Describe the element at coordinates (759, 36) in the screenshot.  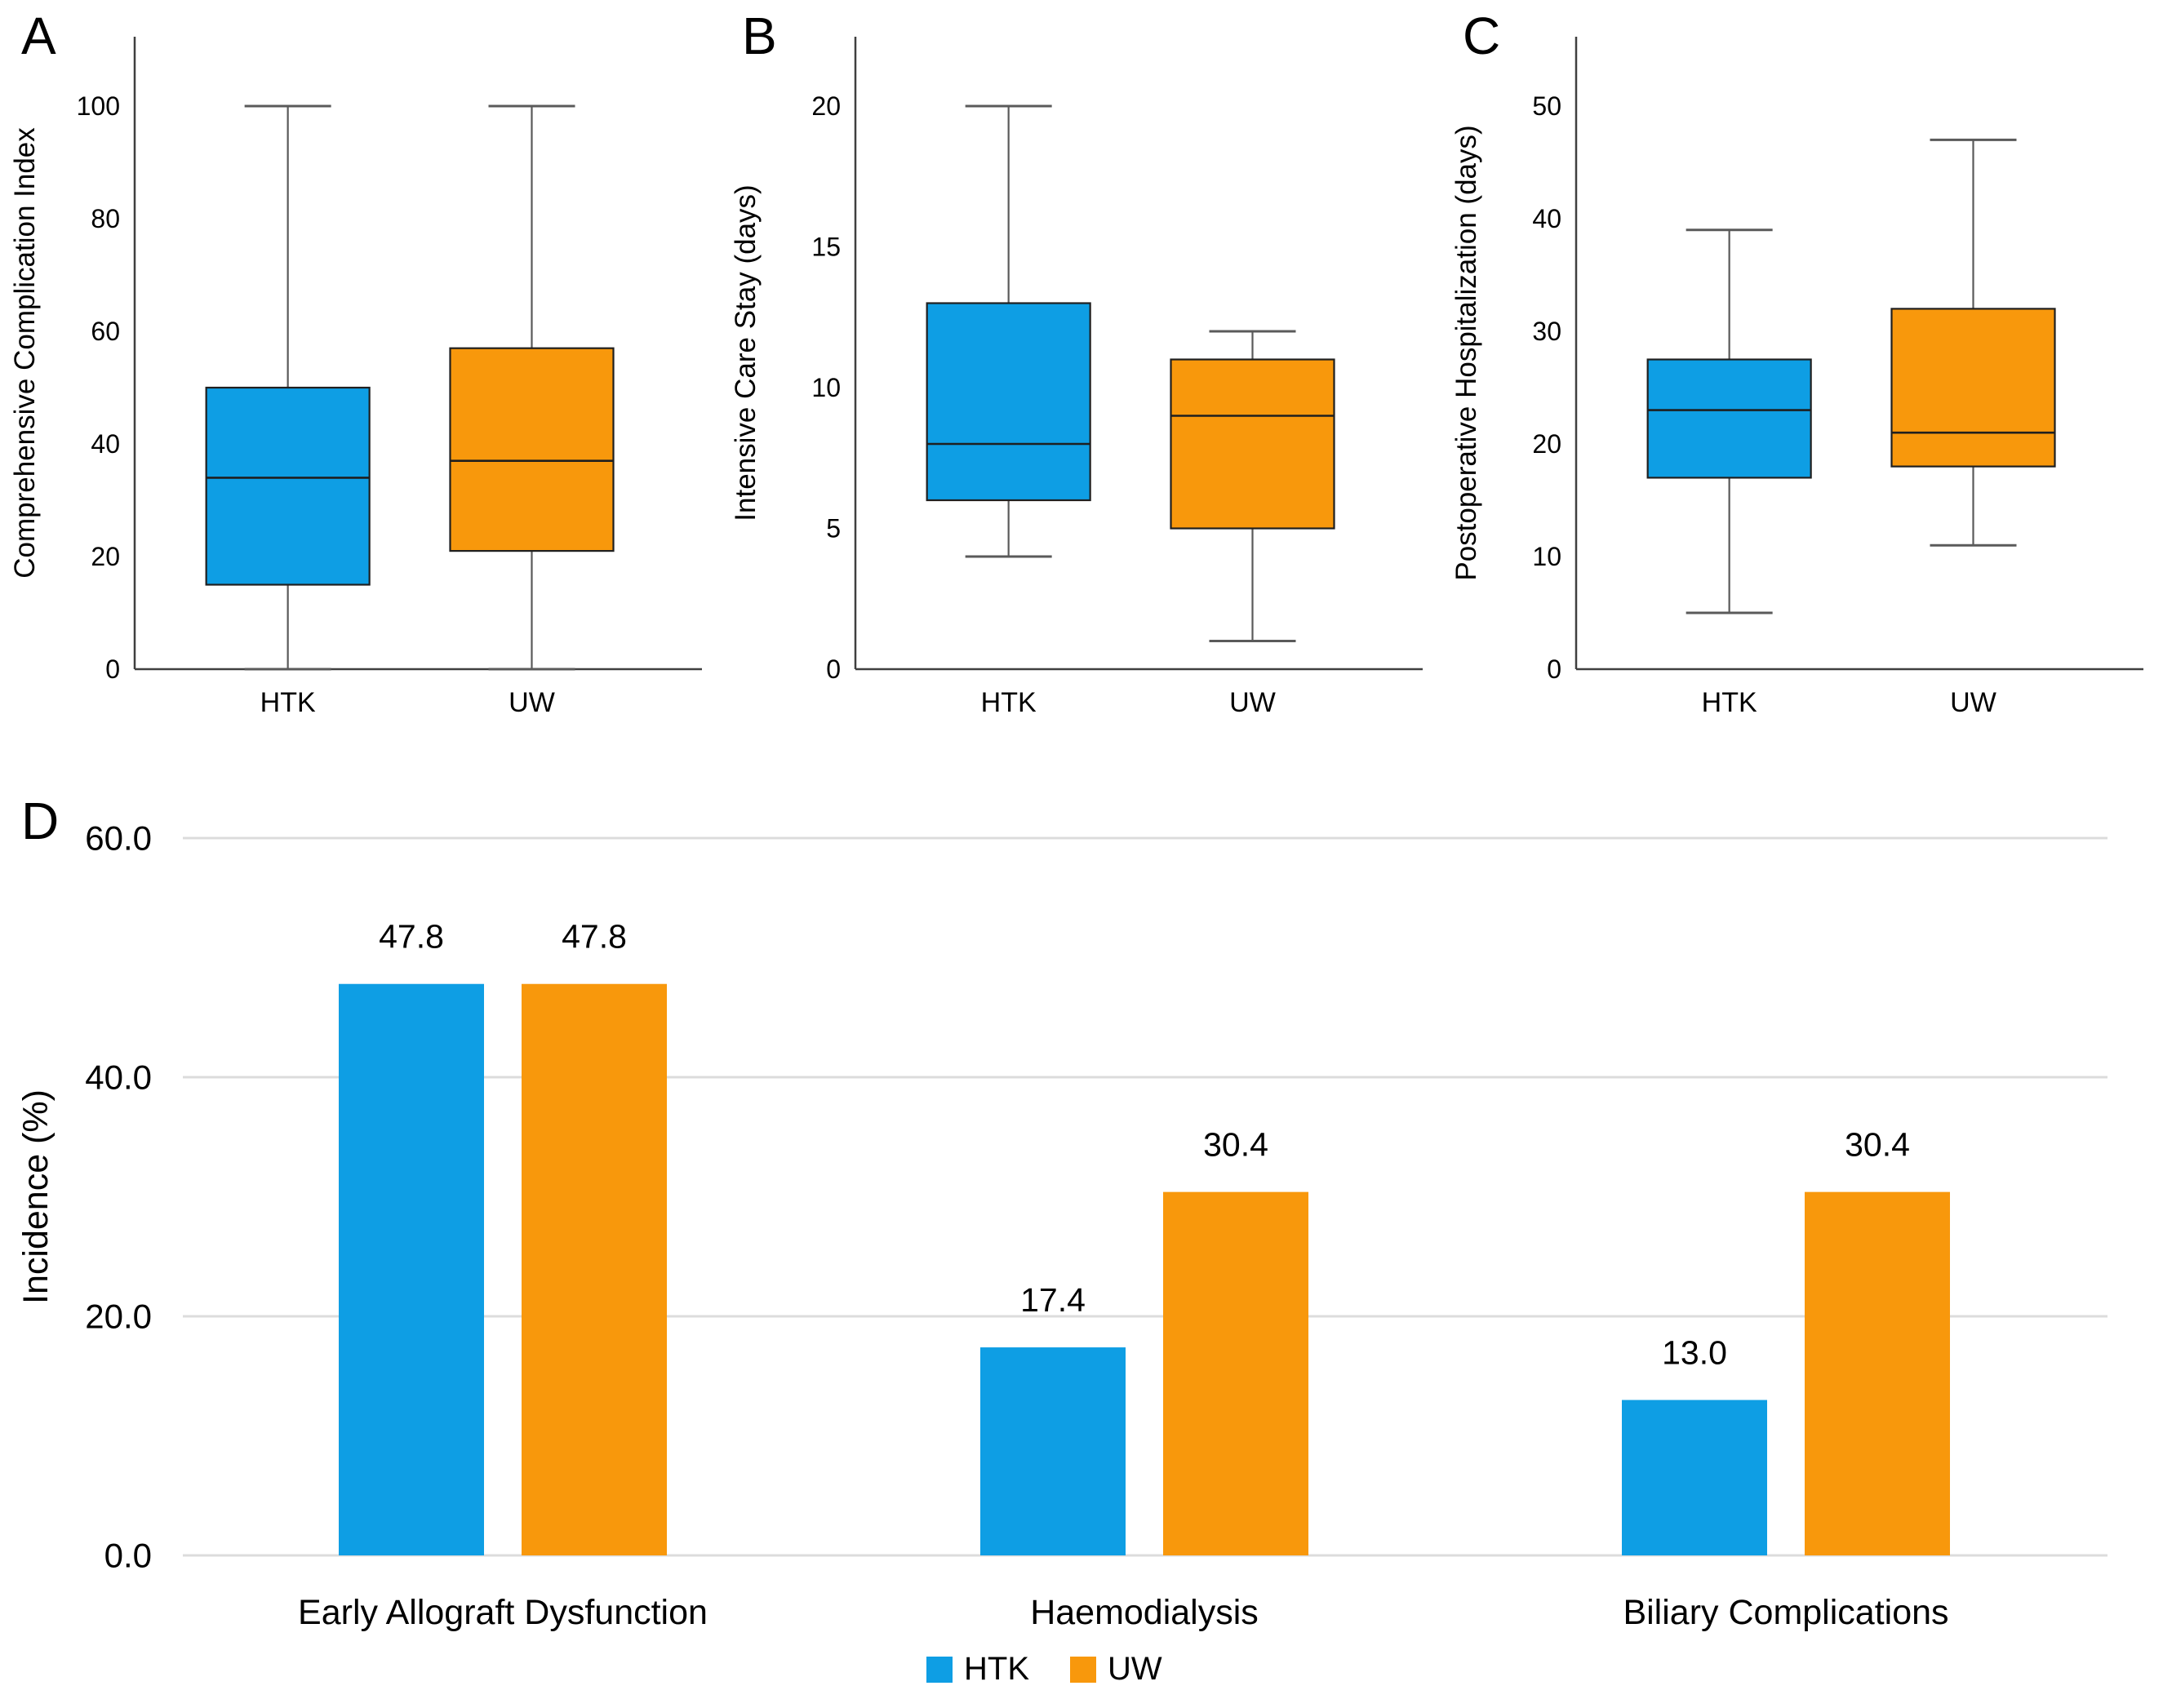
I see `panel-b-letter: B` at that location.